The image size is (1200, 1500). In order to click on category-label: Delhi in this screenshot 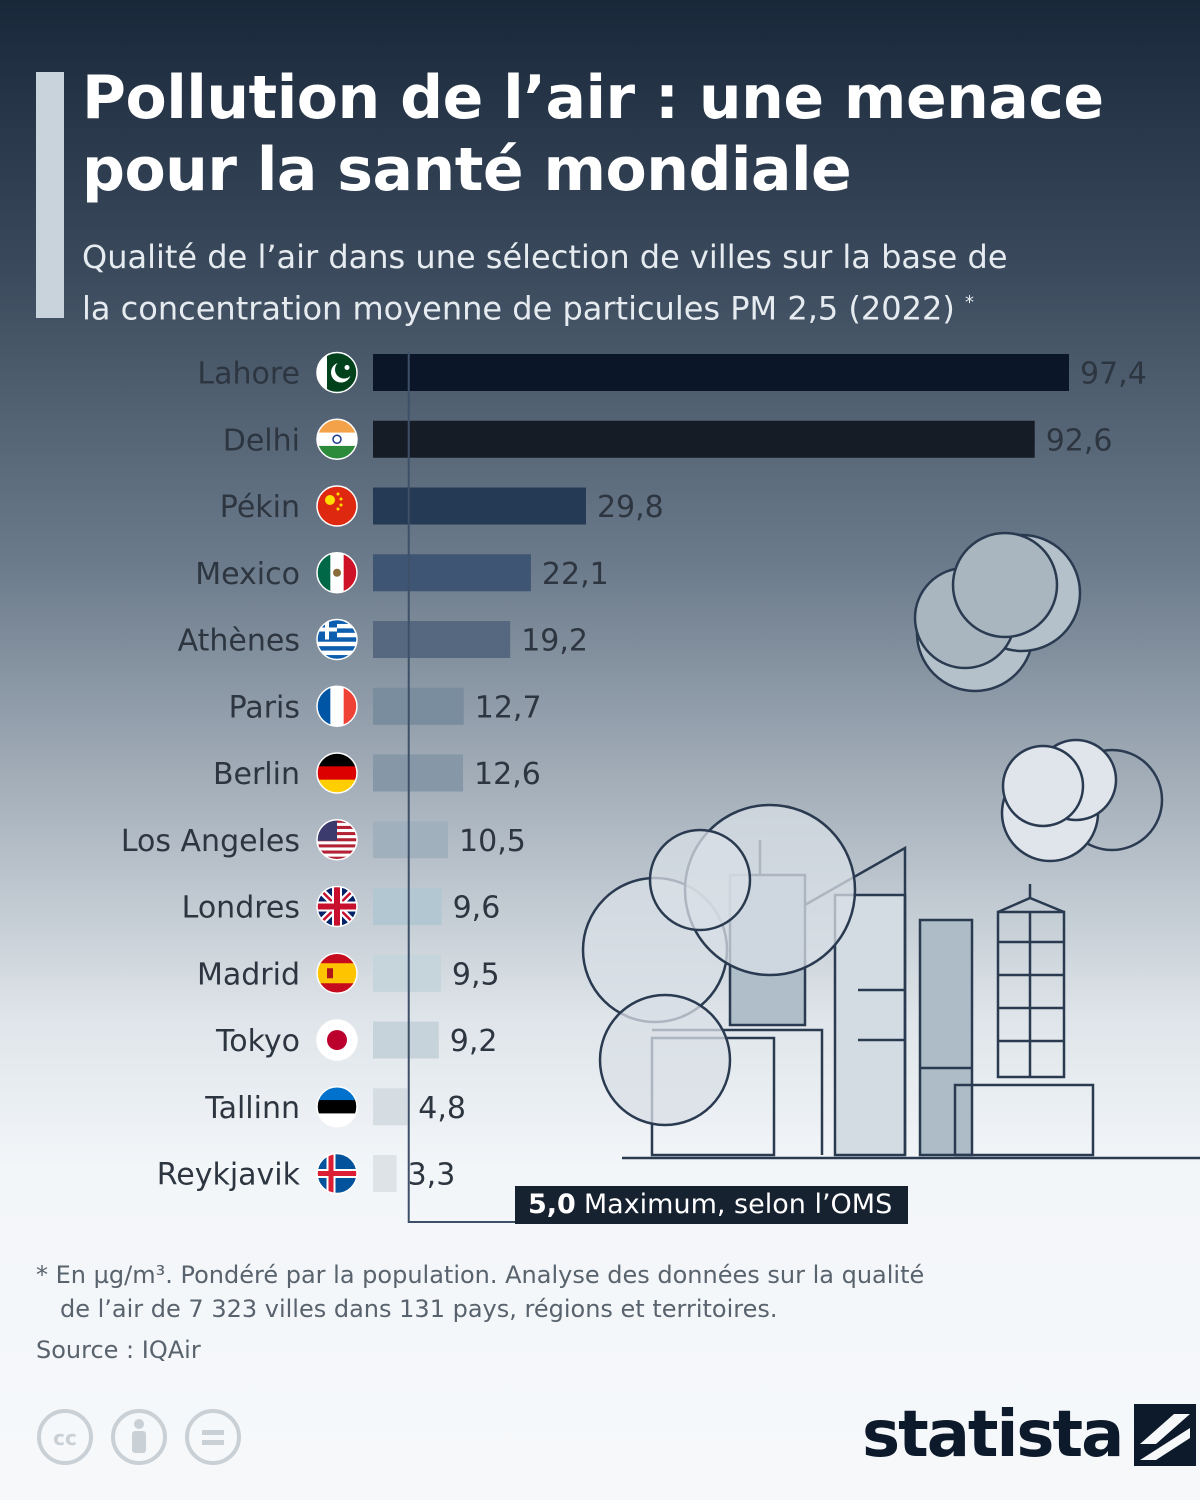, I will do `click(261, 440)`.